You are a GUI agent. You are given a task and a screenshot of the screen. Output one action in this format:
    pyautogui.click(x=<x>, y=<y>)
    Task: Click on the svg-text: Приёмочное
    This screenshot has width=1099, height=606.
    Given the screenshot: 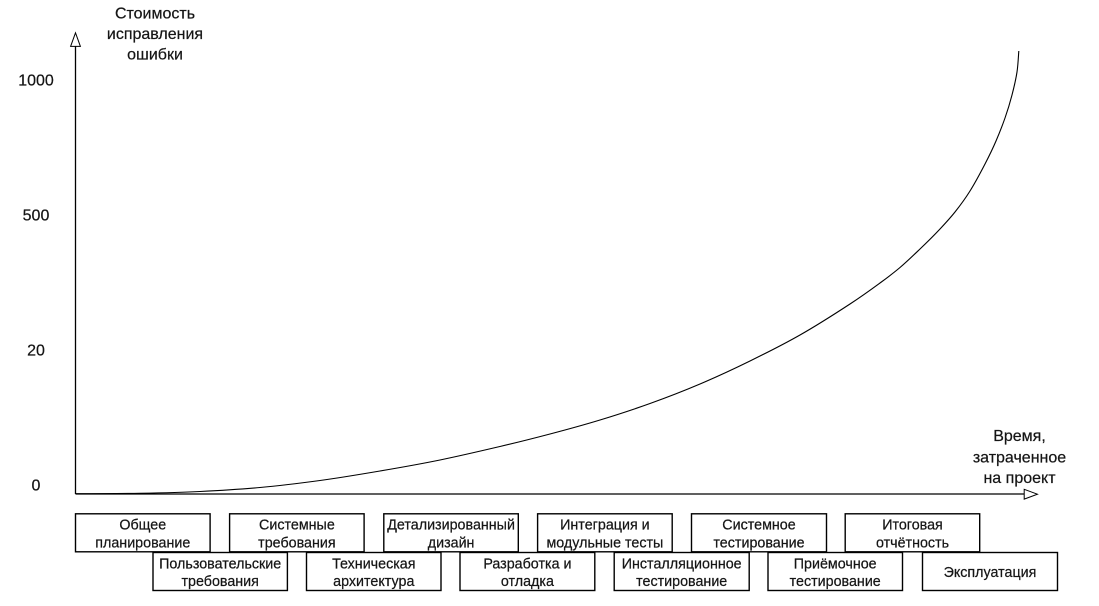 What is the action you would take?
    pyautogui.click(x=835, y=564)
    